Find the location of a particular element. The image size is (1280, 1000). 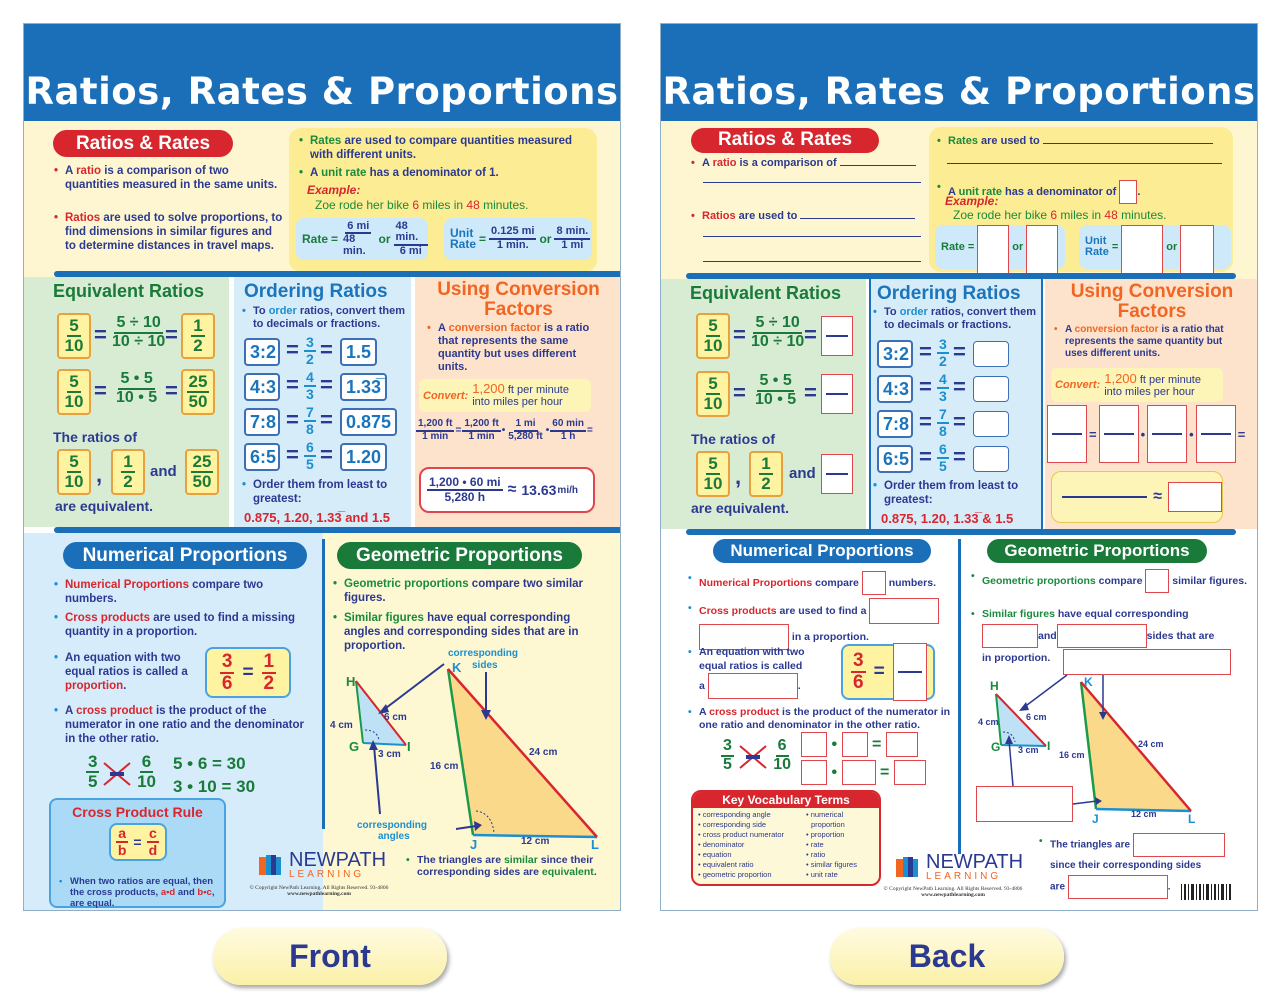

vocabulary-term: • cross product numerator is located at coordinates (741, 834).